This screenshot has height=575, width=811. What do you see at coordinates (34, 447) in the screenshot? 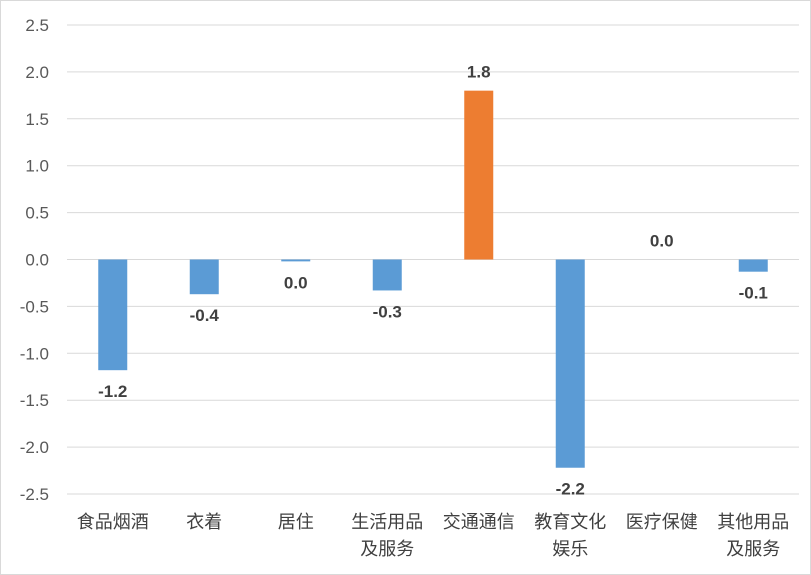
I see `y-tick-label: -2.0` at bounding box center [34, 447].